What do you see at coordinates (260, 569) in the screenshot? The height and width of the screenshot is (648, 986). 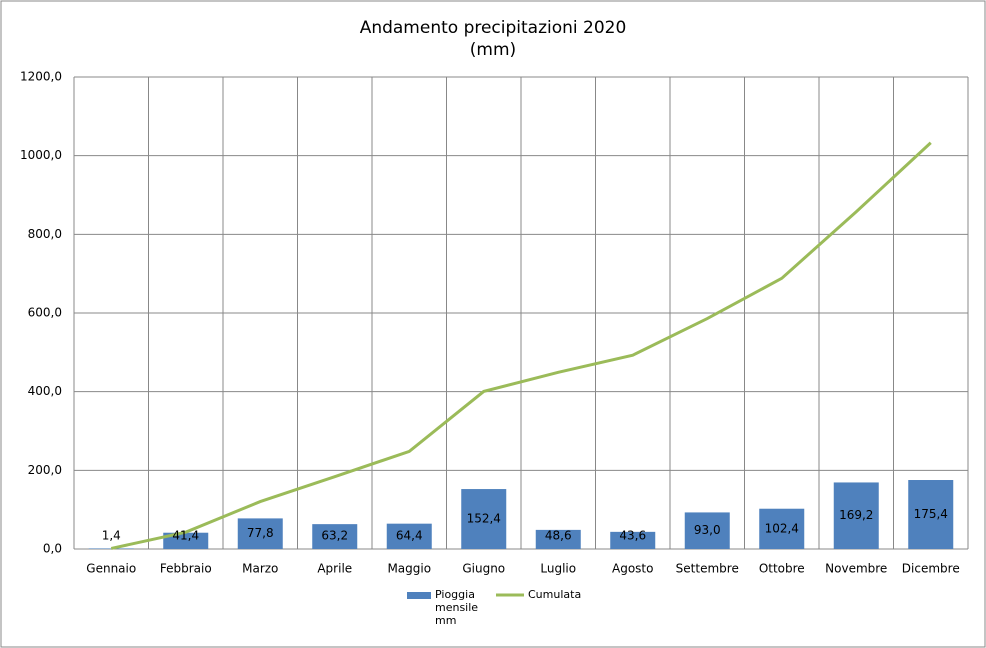 I see `x-tick-label: Marzo` at bounding box center [260, 569].